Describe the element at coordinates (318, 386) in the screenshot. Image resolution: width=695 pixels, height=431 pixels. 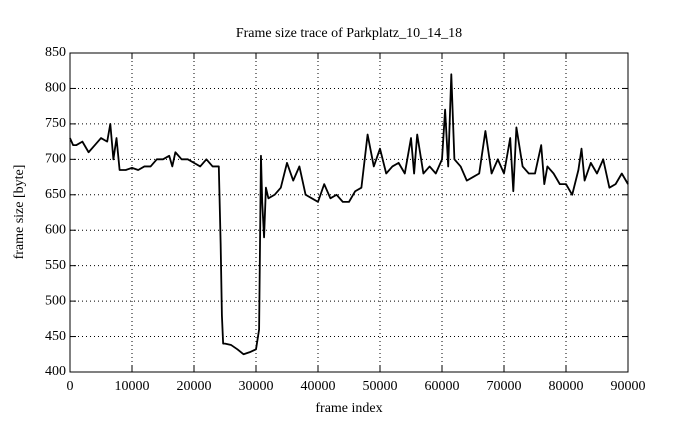
I see `x-tick-label: 40000` at that location.